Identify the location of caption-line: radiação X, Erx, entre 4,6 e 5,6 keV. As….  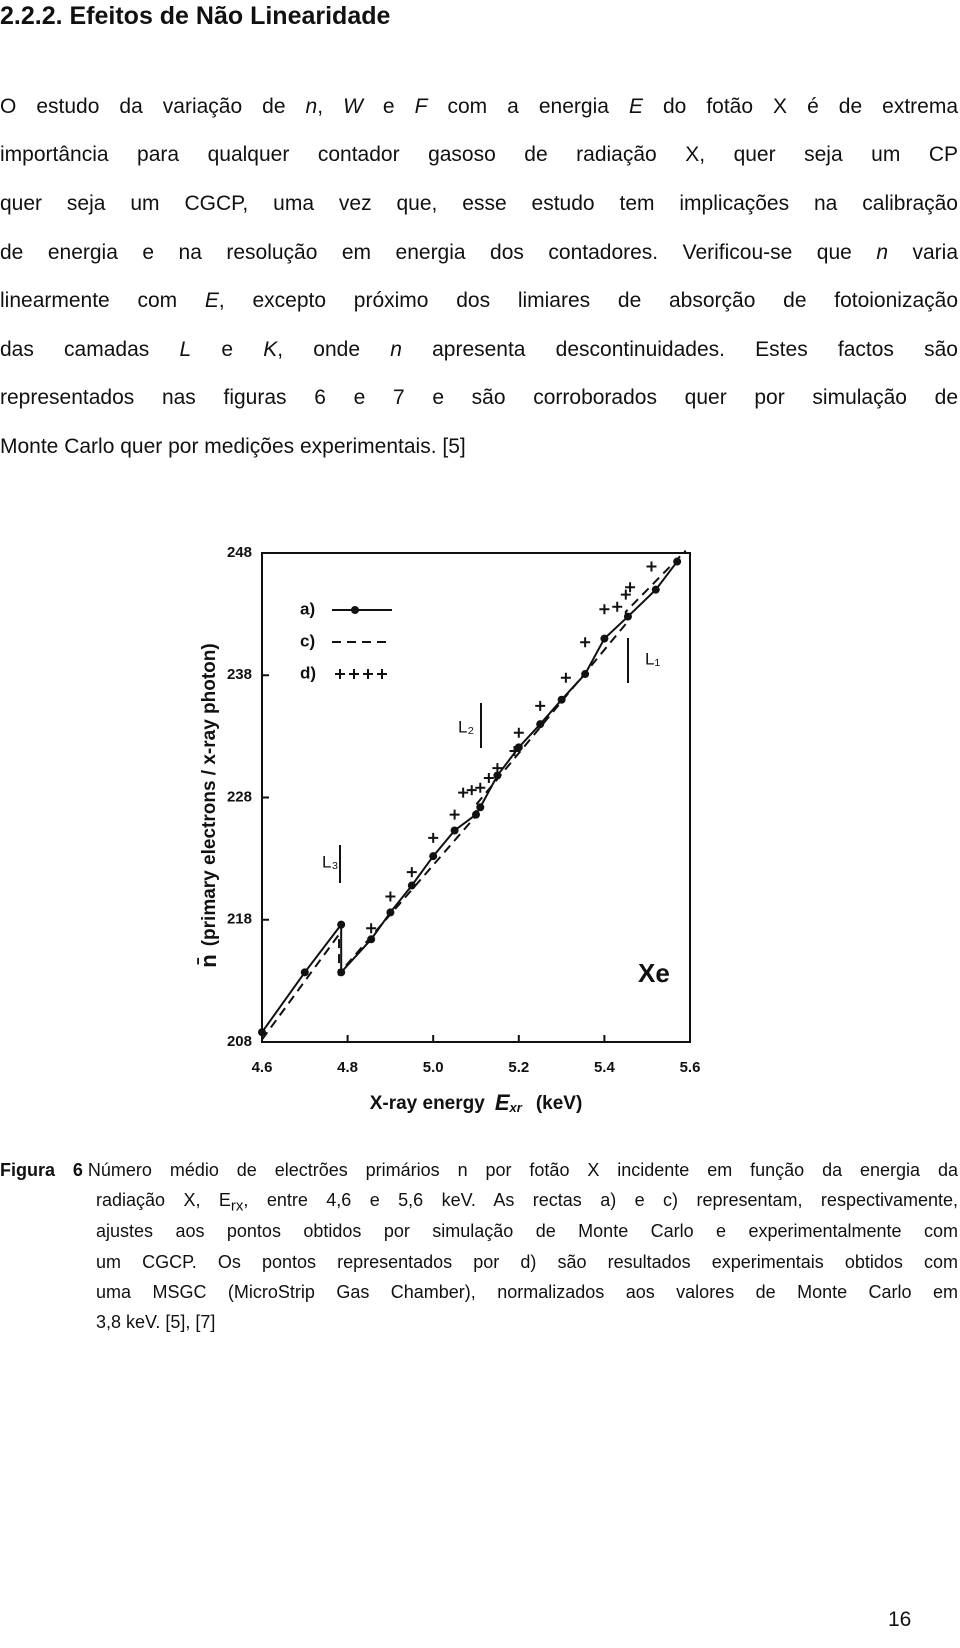
(527, 1201).